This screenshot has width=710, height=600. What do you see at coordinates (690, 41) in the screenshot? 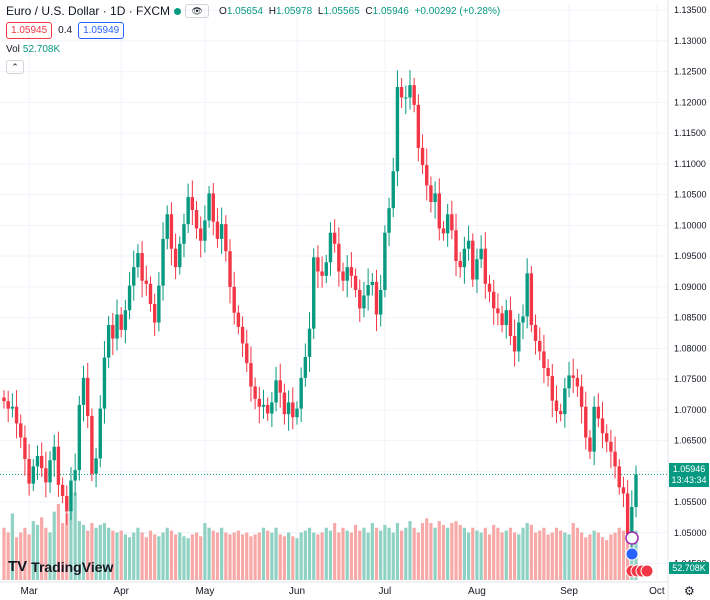
I see `price-tick-label: 1.13000` at bounding box center [690, 41].